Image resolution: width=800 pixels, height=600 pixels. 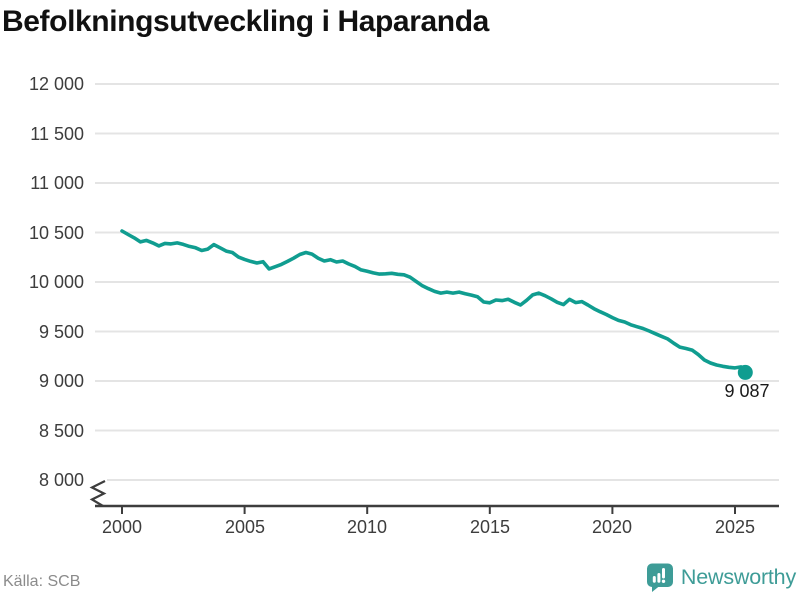 I want to click on x-tick-label: 2005, so click(x=245, y=527).